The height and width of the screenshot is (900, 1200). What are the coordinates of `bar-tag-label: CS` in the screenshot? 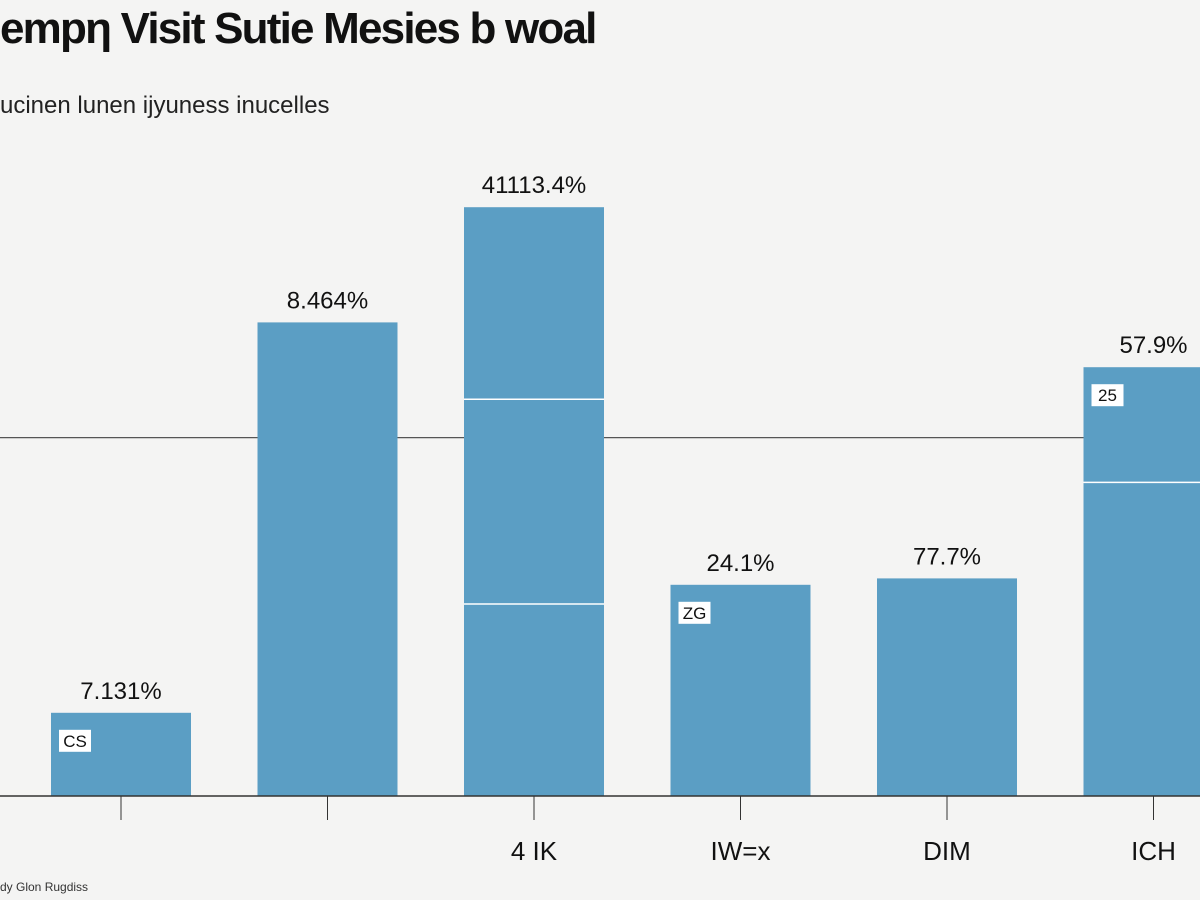 It's located at (75, 741).